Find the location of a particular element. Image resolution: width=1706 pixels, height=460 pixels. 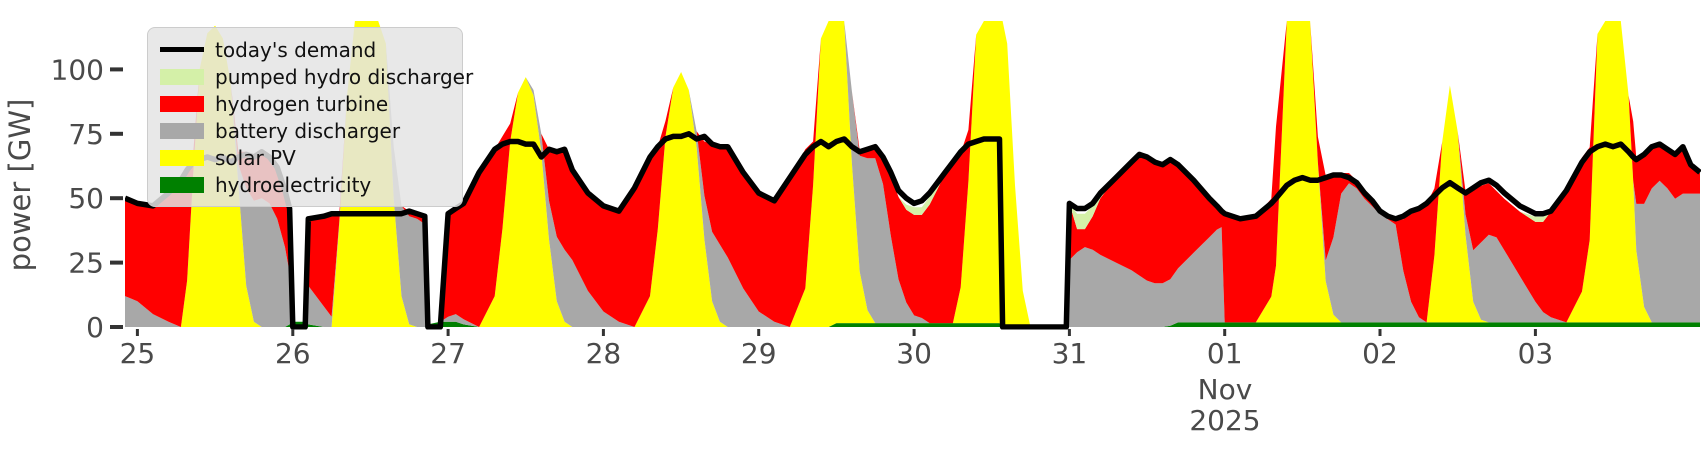

y-tick-label: 50 is located at coordinates (86, 198).